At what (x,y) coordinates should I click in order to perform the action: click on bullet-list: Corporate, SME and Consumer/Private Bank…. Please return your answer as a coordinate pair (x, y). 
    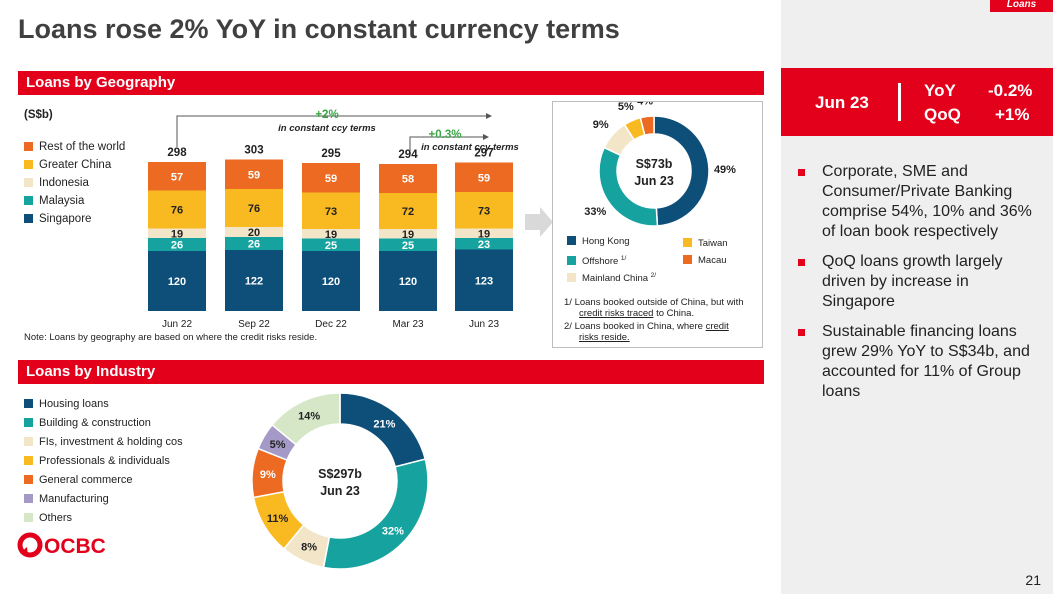
    Looking at the image, I should click on (920, 287).